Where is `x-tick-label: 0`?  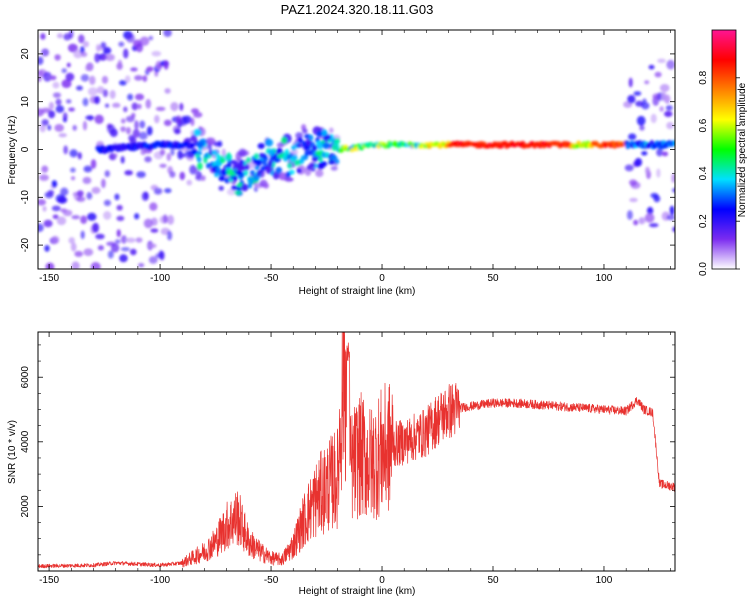
x-tick-label: 0 is located at coordinates (382, 580).